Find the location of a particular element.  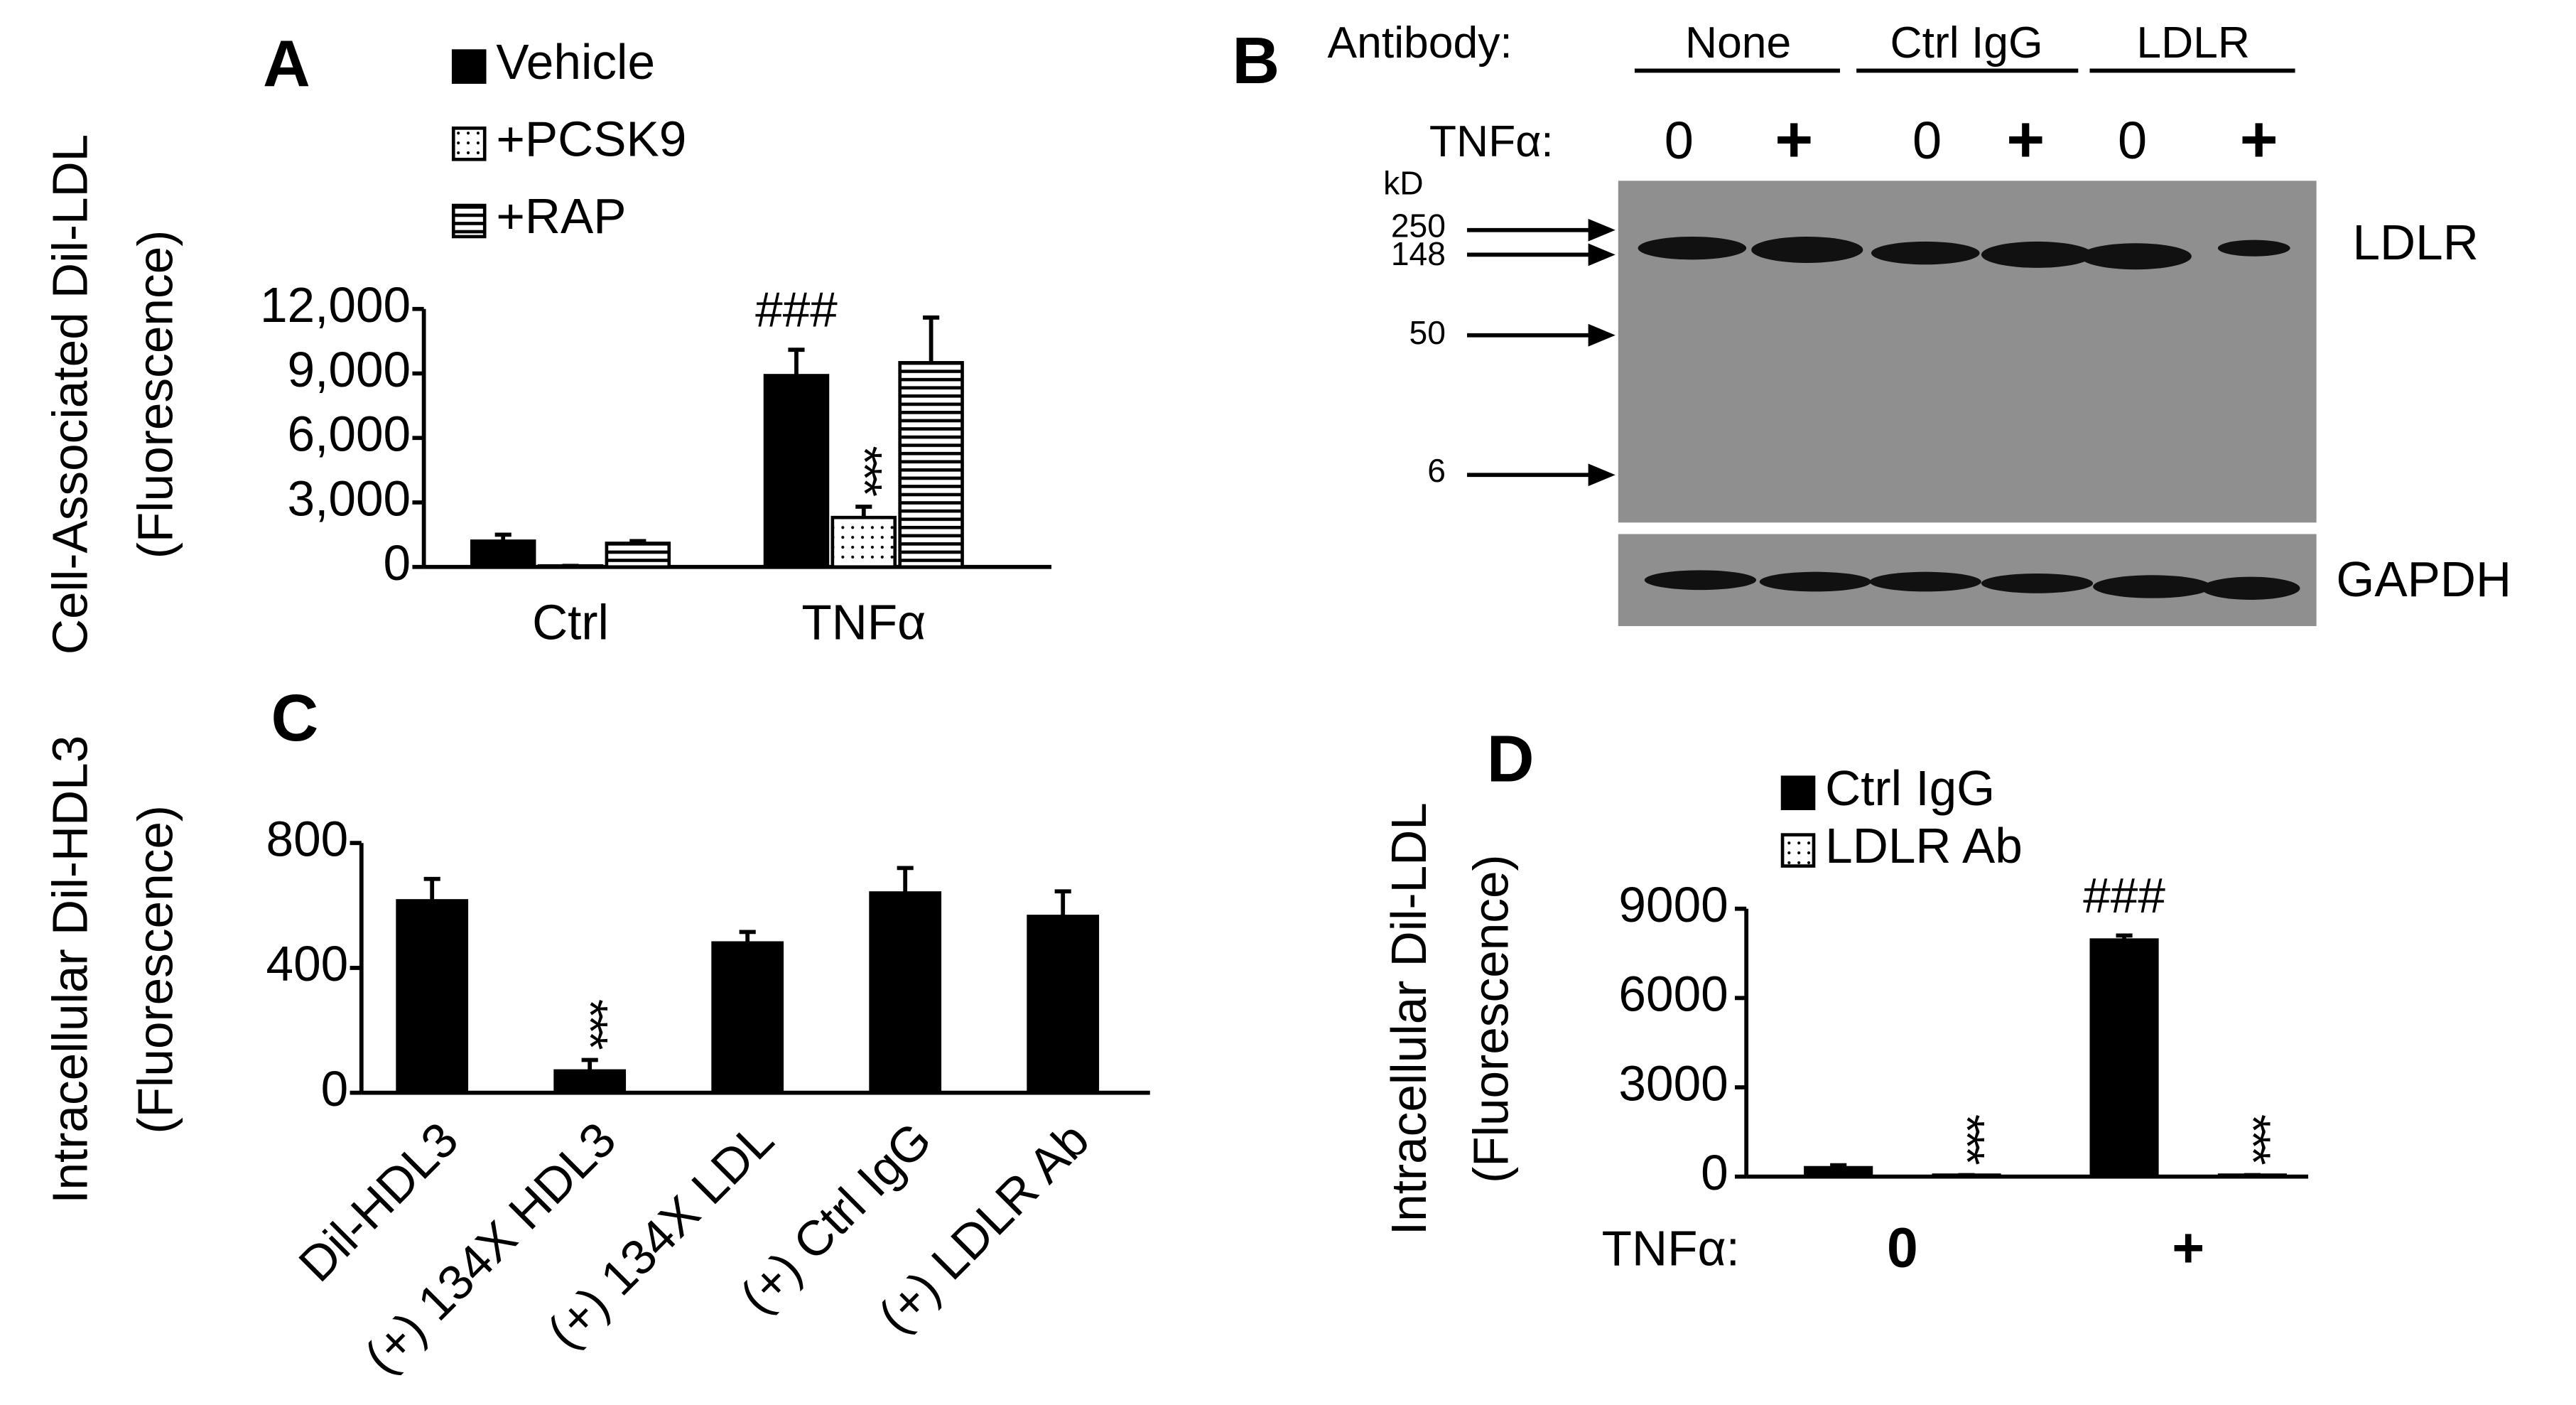

panel-letter: A is located at coordinates (286, 64).